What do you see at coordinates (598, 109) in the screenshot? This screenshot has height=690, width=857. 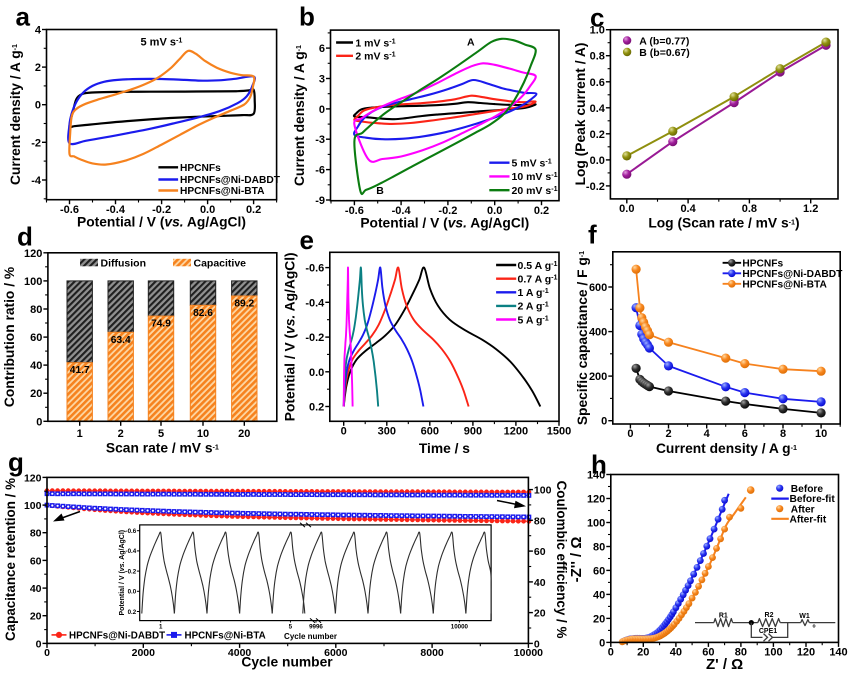 I see `svg-text: 0.4` at bounding box center [598, 109].